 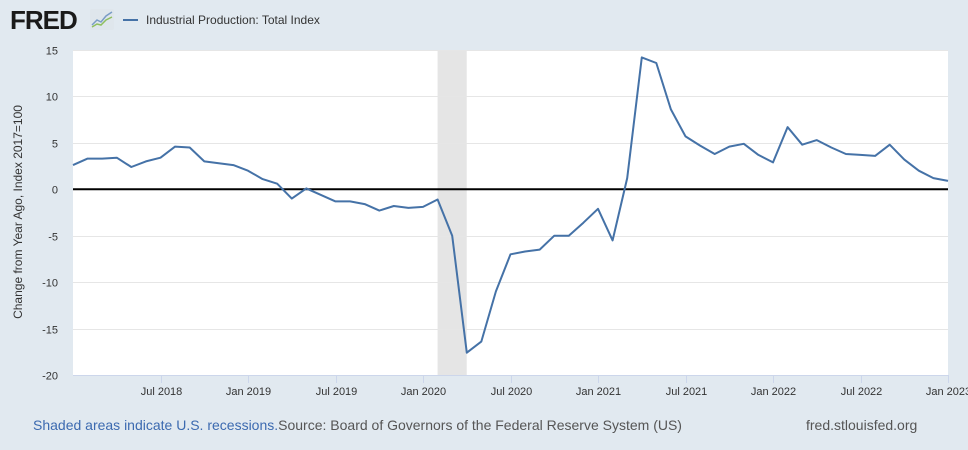 I want to click on y-tick-label: -10, so click(x=50, y=284).